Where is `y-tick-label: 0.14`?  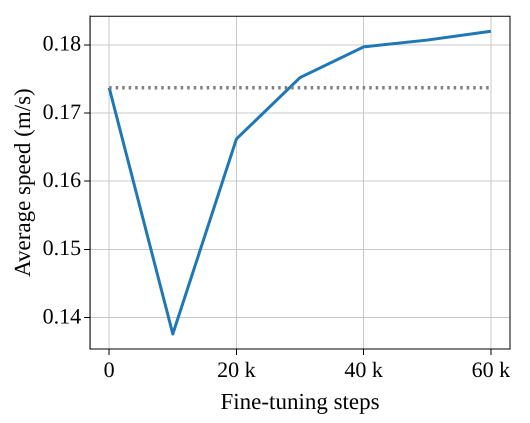 y-tick-label: 0.14 is located at coordinates (62, 315).